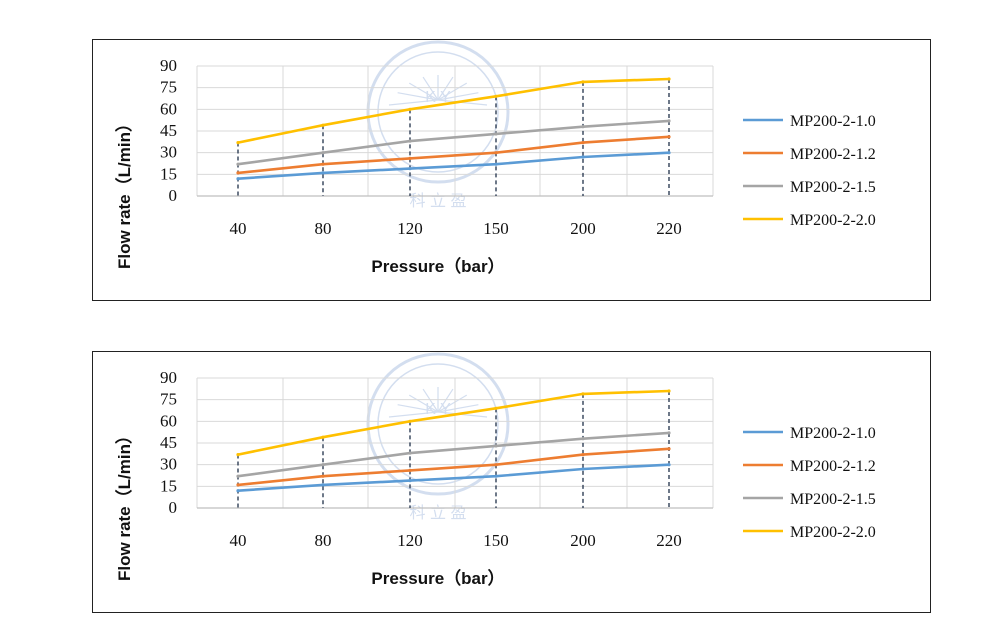 This screenshot has width=997, height=632. I want to click on chart-1-ytick-0: 0, so click(173, 195).